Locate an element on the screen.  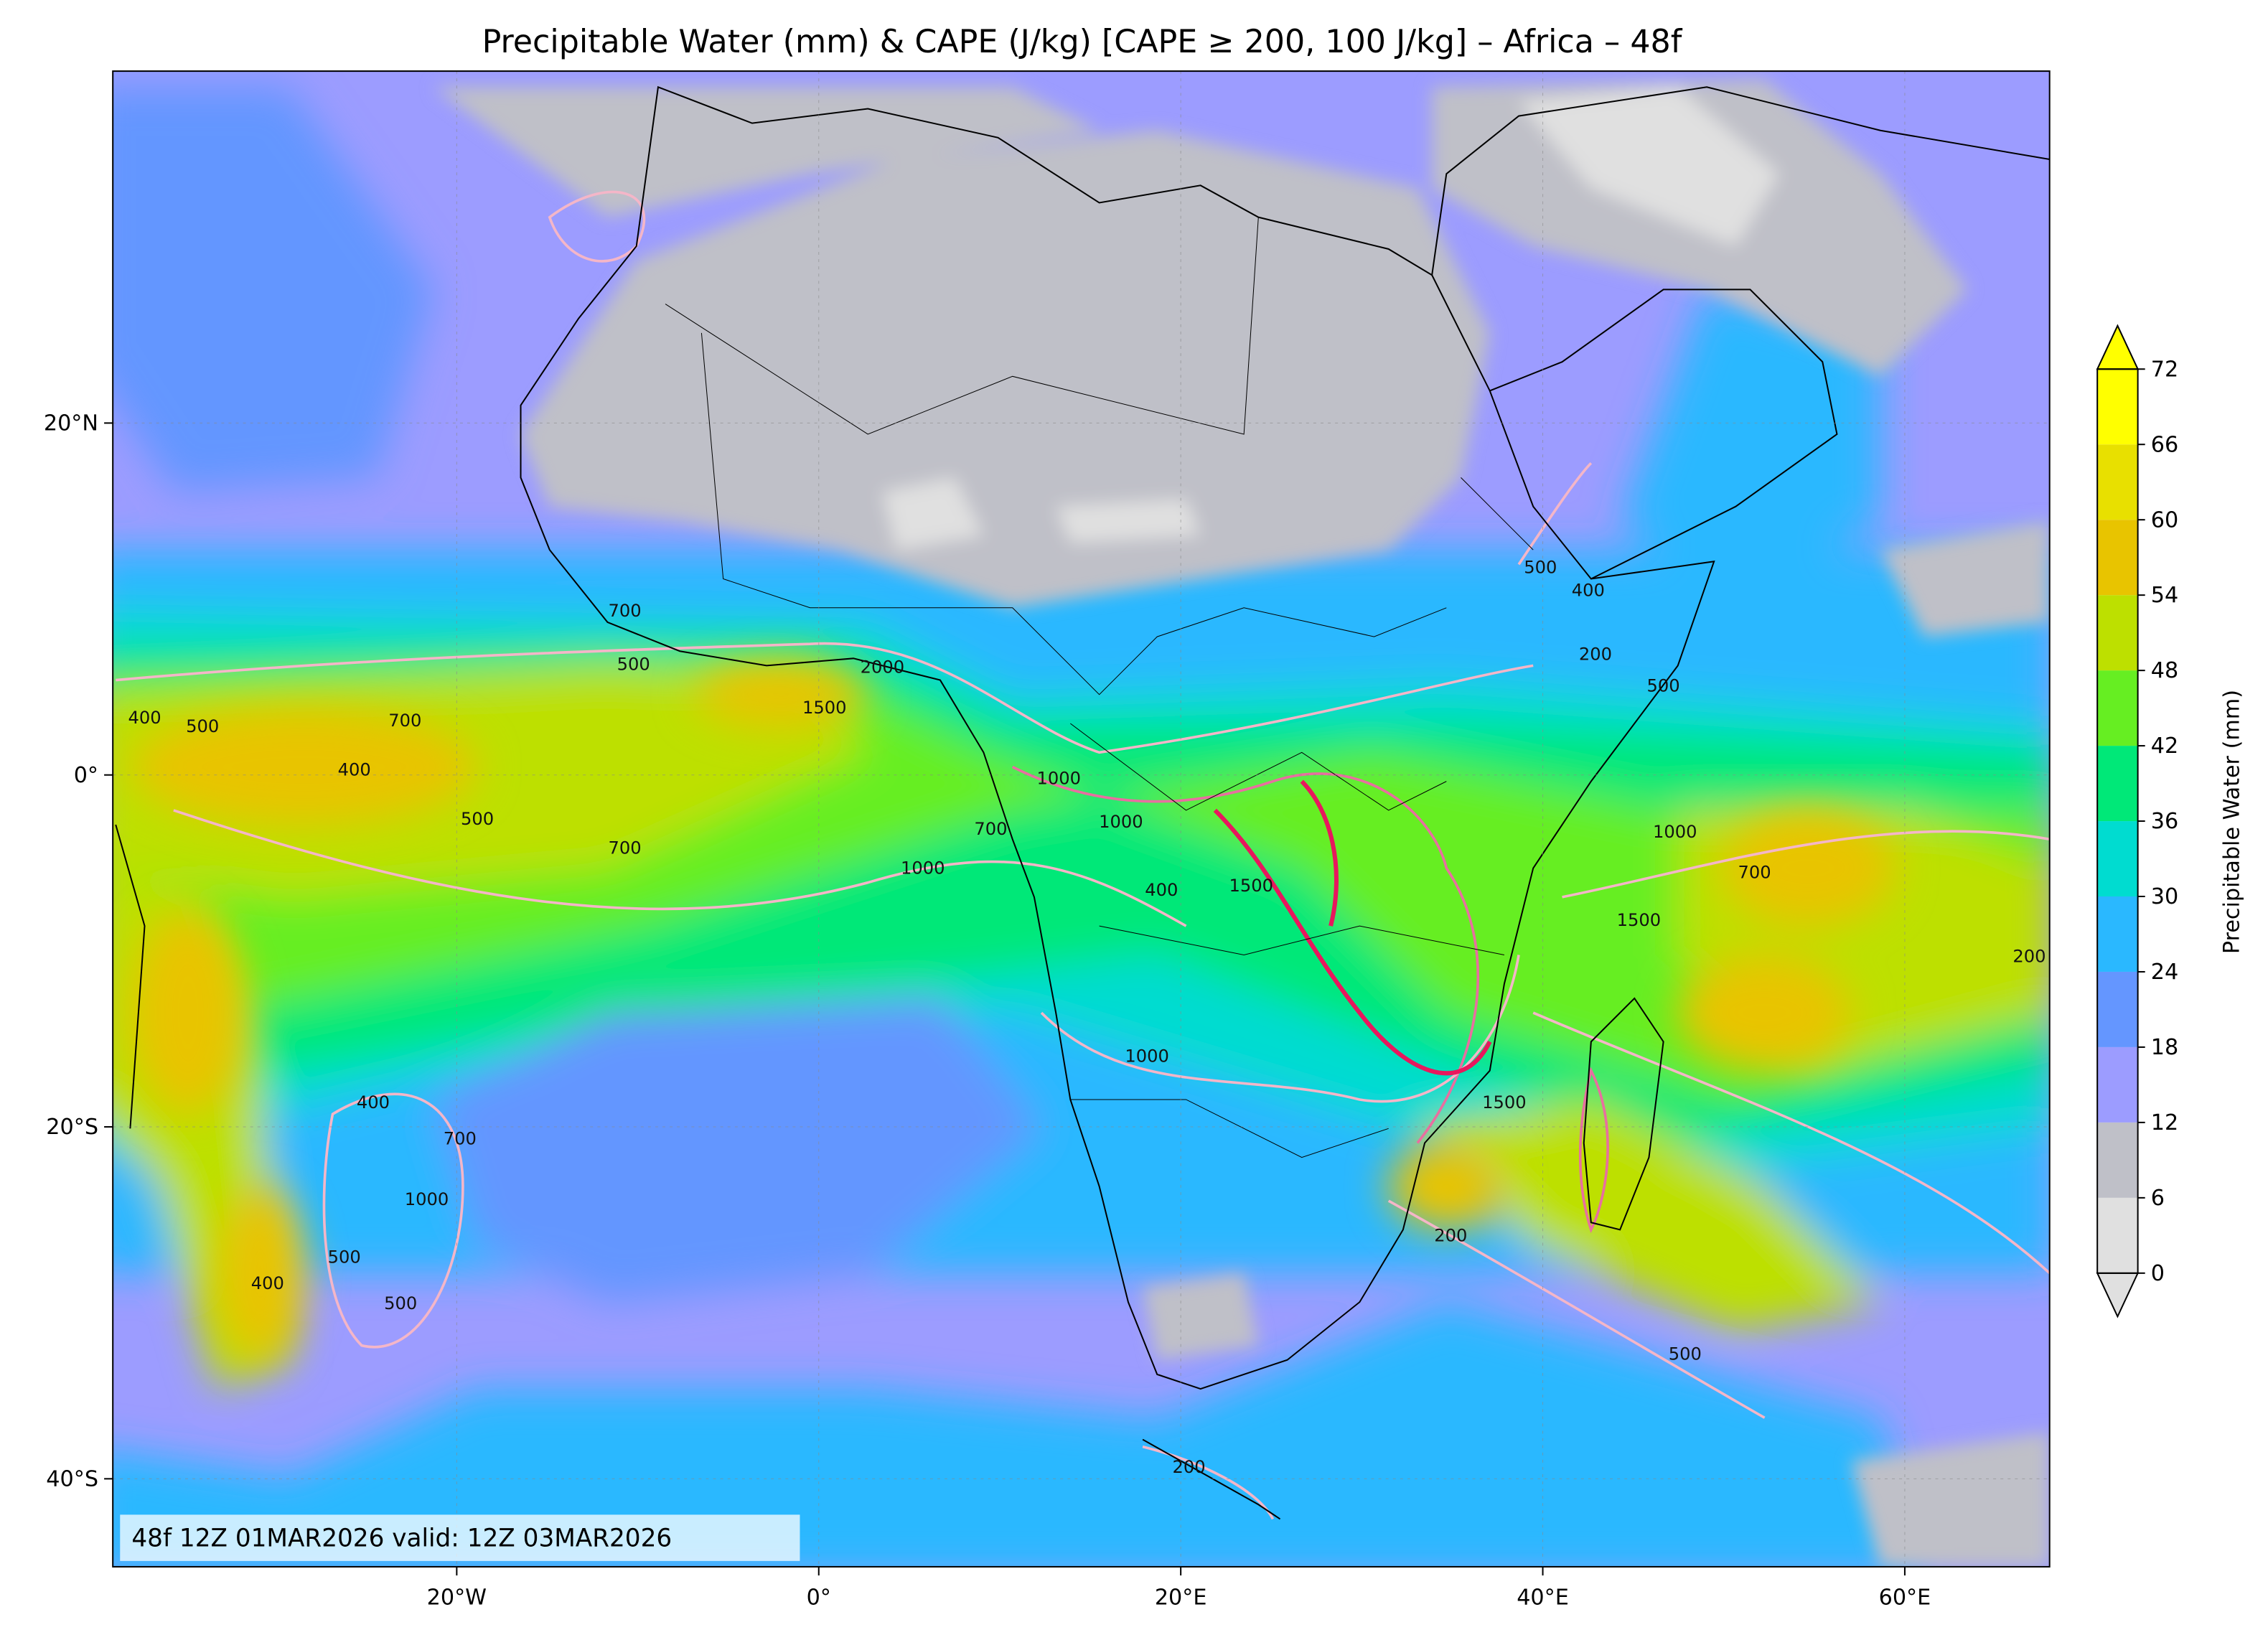
colorbar-tick-label: 54 is located at coordinates (2165, 595).